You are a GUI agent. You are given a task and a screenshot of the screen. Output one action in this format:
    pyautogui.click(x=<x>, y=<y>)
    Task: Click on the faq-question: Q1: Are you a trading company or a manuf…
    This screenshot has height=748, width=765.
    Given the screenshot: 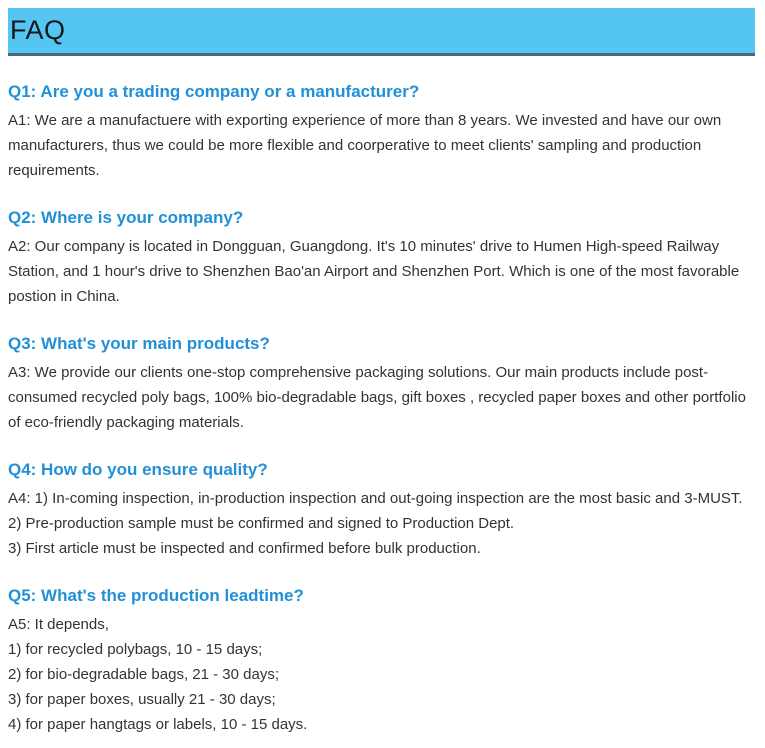 What is the action you would take?
    pyautogui.click(x=214, y=91)
    